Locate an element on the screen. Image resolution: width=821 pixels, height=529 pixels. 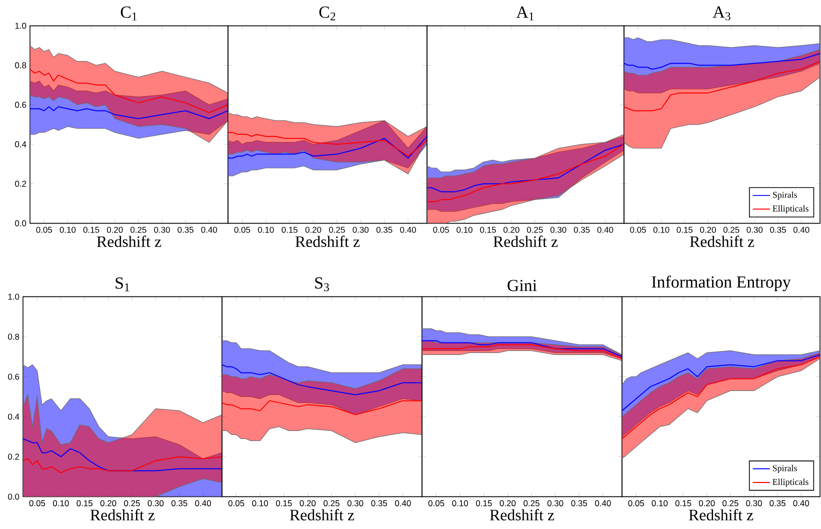
chart-title: C$_{1}$ is located at coordinates (128, 13).